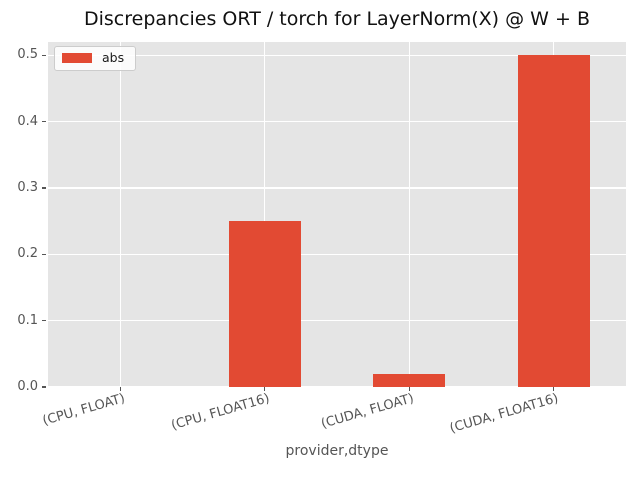 The image size is (640, 480). Describe the element at coordinates (95, 58) in the screenshot. I see `legend: abs` at that location.